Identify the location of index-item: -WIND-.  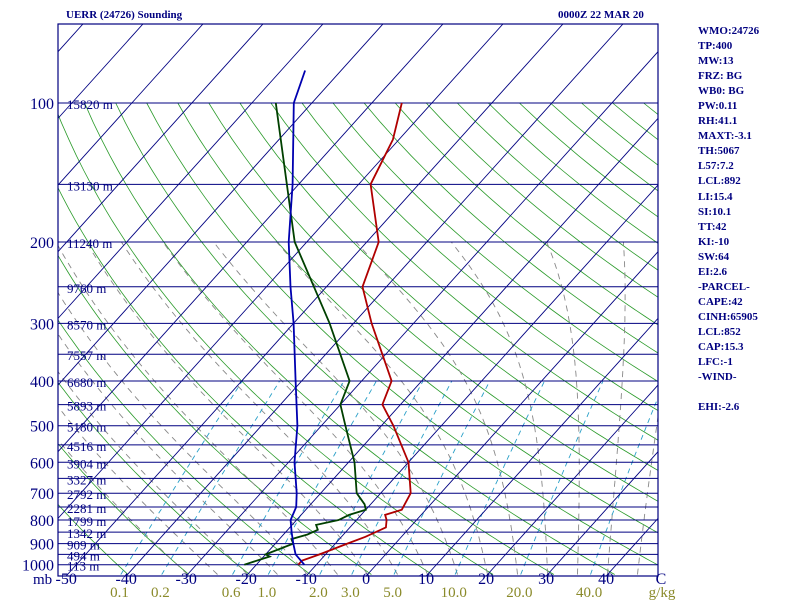
(717, 377).